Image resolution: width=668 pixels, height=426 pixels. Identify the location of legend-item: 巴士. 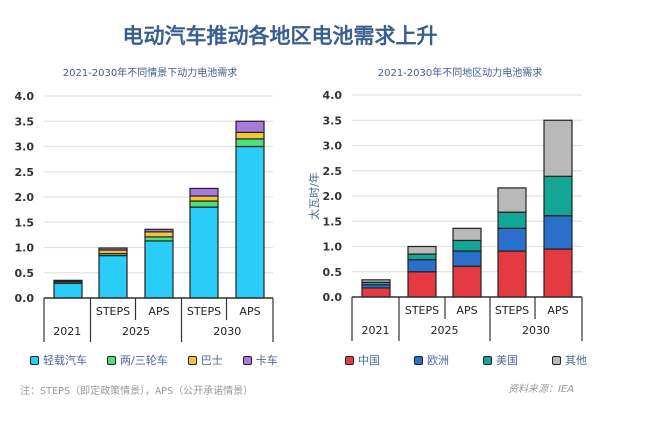
(205, 360).